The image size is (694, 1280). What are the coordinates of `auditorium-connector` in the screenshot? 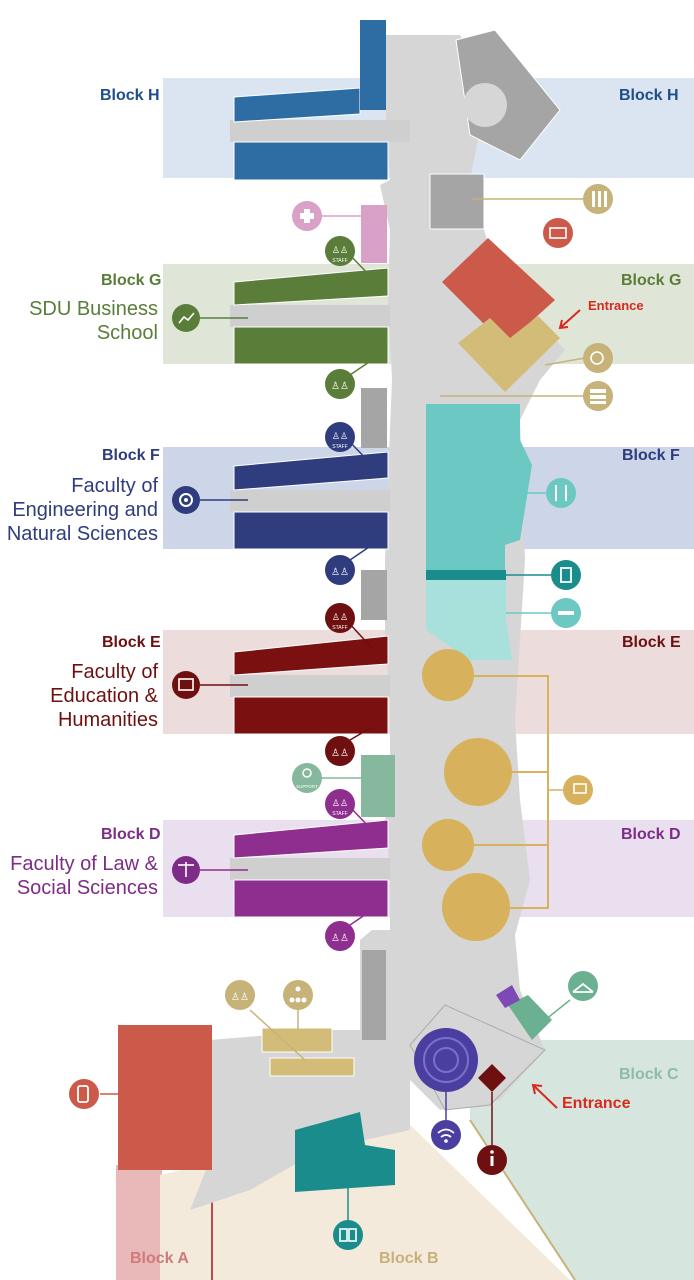 It's located at (509, 792).